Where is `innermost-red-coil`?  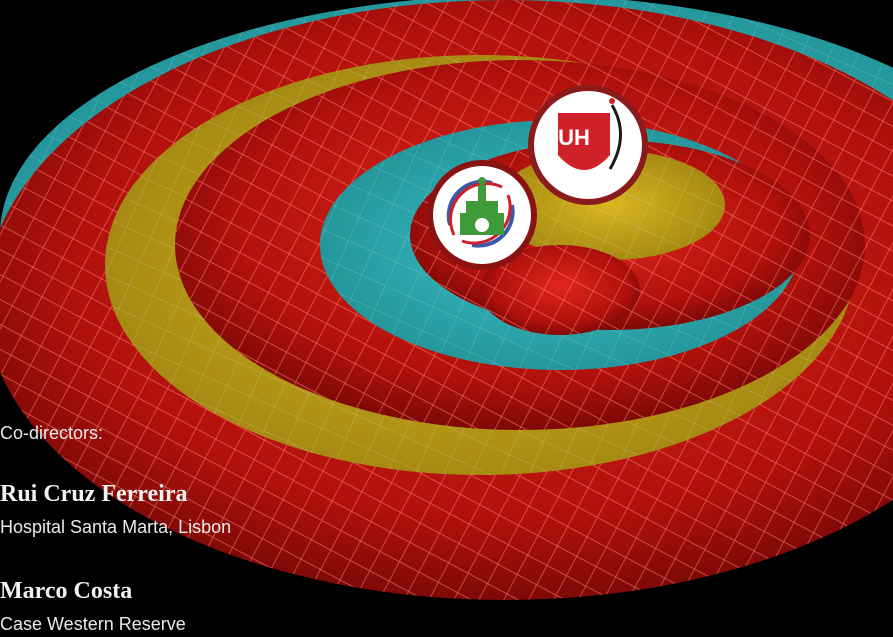 innermost-red-coil is located at coordinates (560, 290).